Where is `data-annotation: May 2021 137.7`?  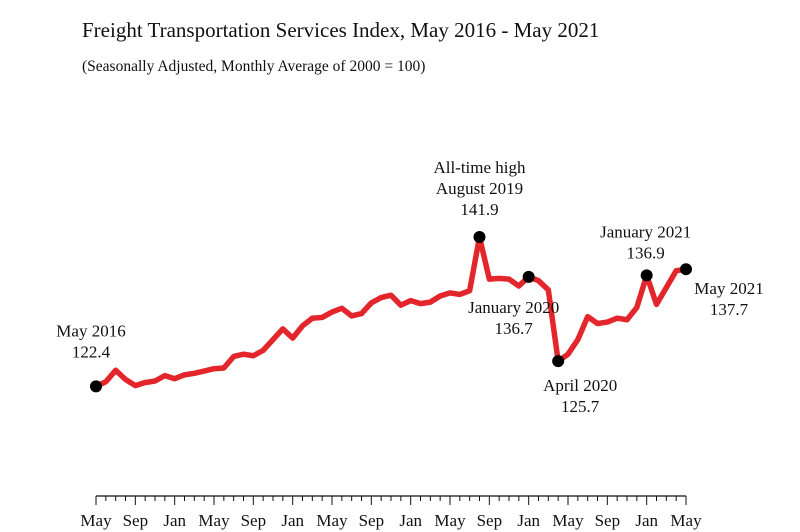
data-annotation: May 2021 137.7 is located at coordinates (728, 299).